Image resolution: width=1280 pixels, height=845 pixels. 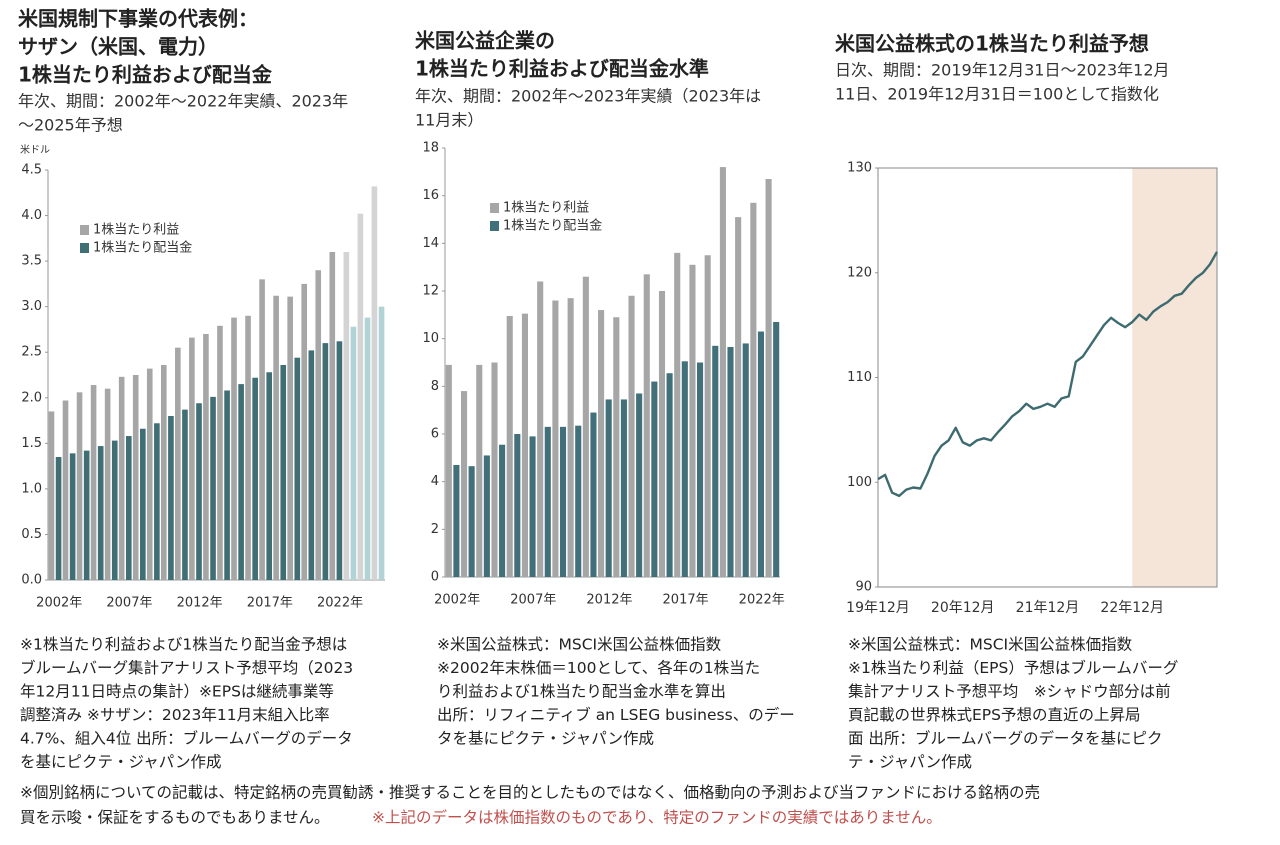 What do you see at coordinates (1005, 738) in the screenshot?
I see `note: 面 出所：ブルームバーグのデータを基にピク` at bounding box center [1005, 738].